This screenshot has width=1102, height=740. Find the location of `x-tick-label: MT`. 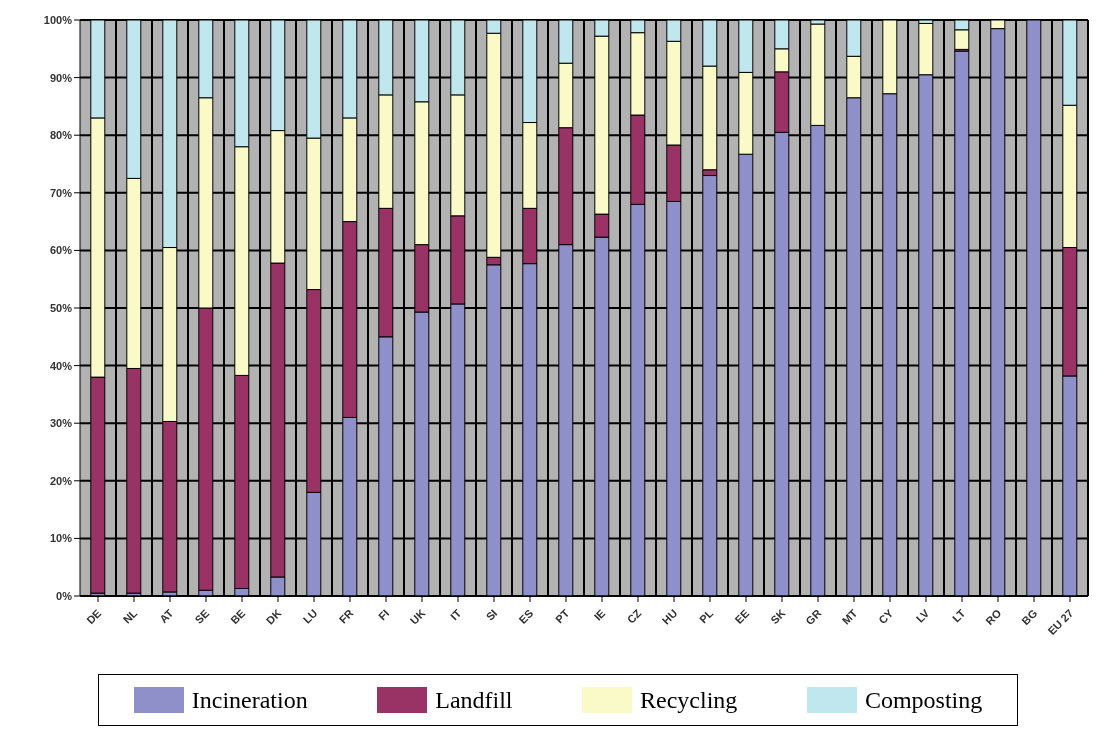

x-tick-label: MT is located at coordinates (849, 616).